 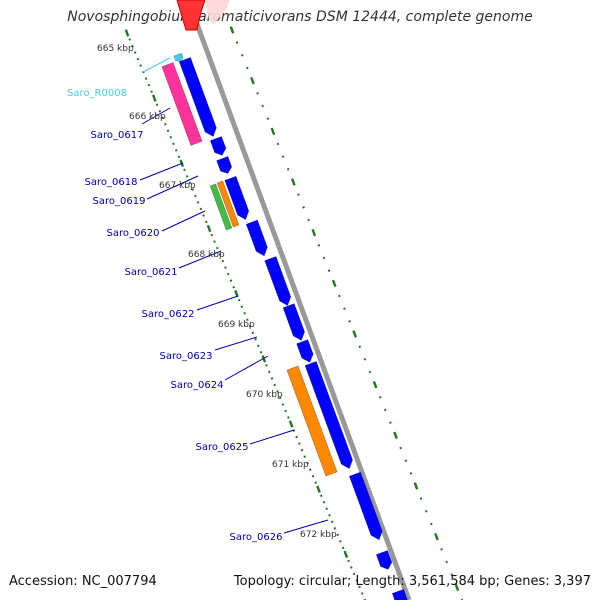 What do you see at coordinates (178, 57) in the screenshot?
I see `feature-saro-r0008` at bounding box center [178, 57].